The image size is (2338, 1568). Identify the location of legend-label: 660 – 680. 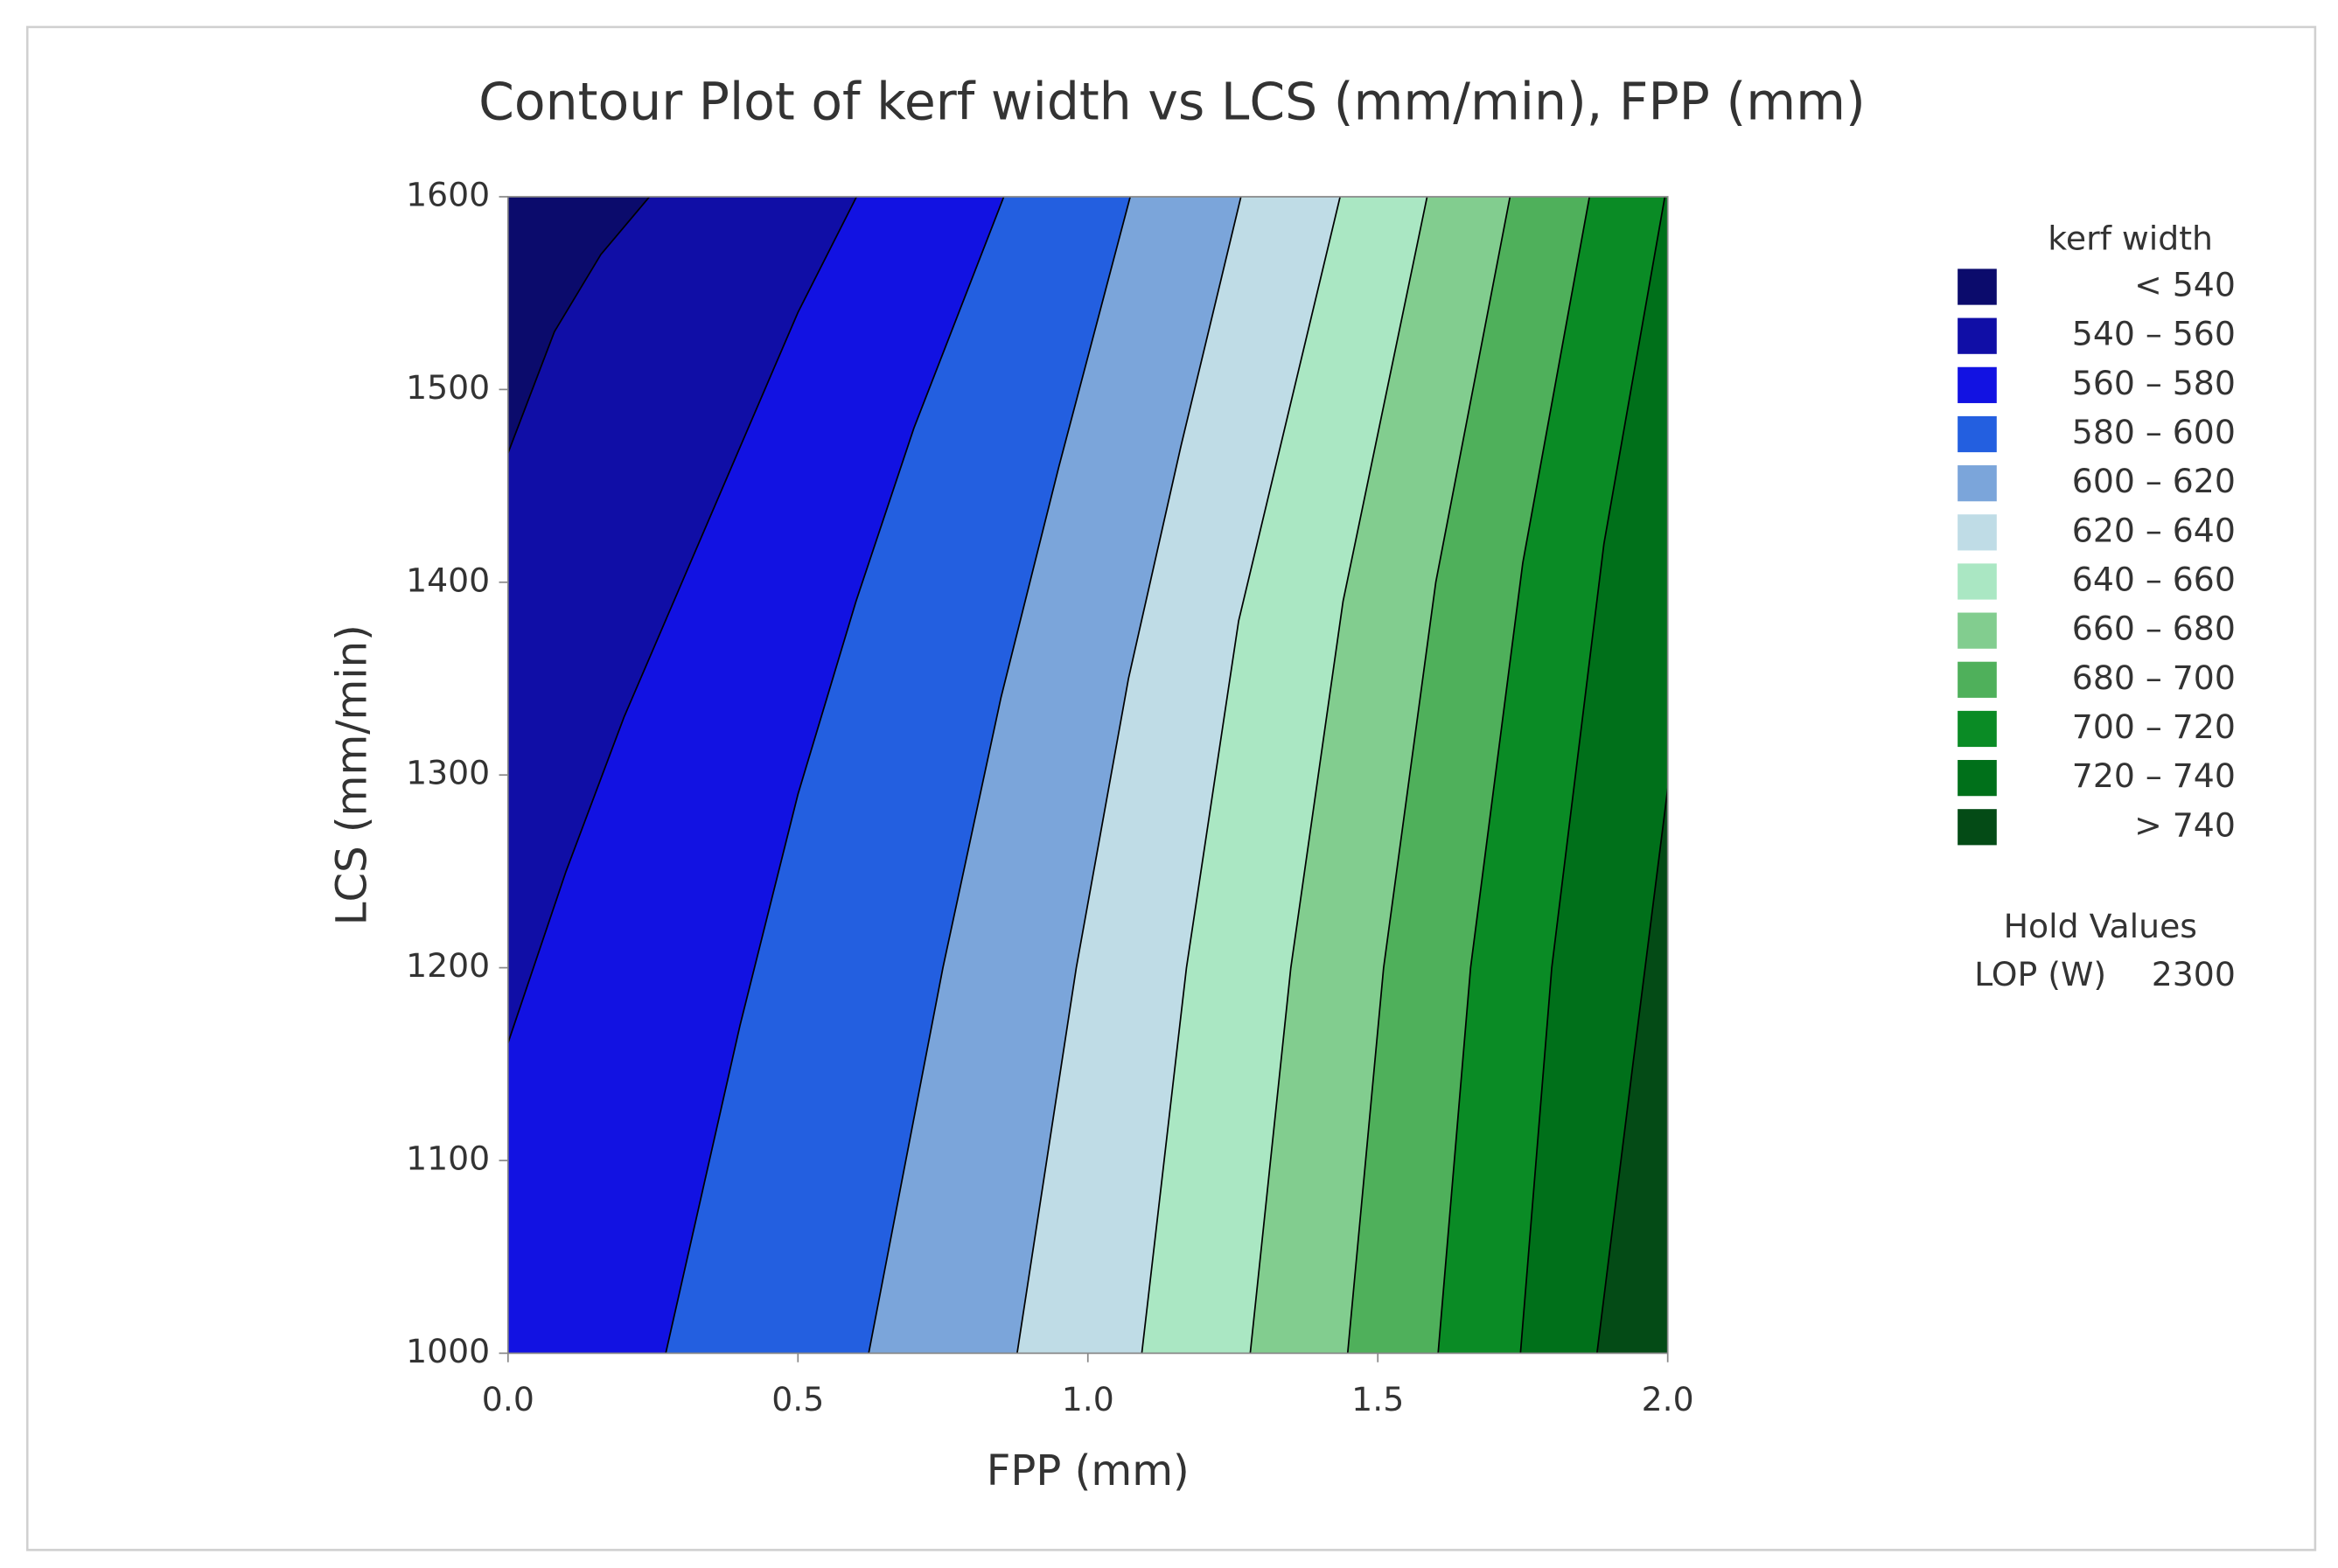
(2154, 629).